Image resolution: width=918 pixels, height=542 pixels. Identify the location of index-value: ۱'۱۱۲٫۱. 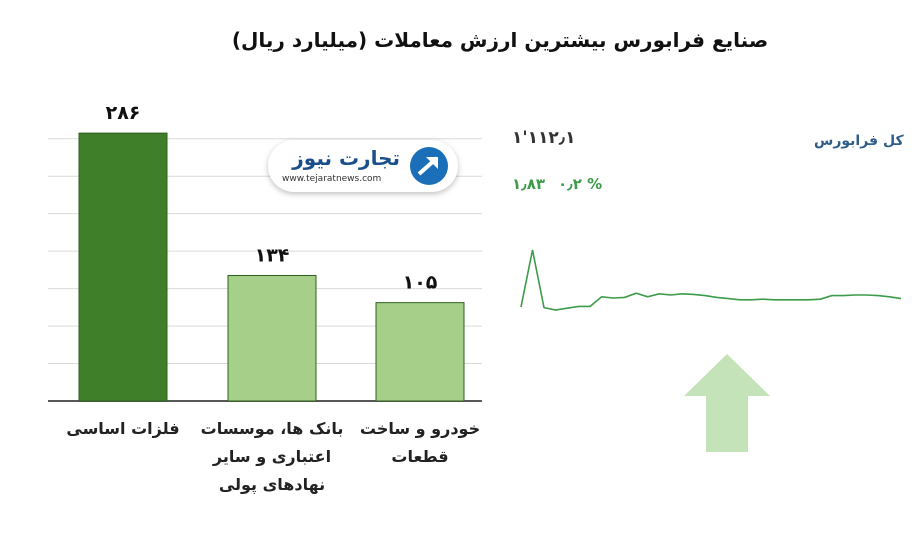
(544, 138).